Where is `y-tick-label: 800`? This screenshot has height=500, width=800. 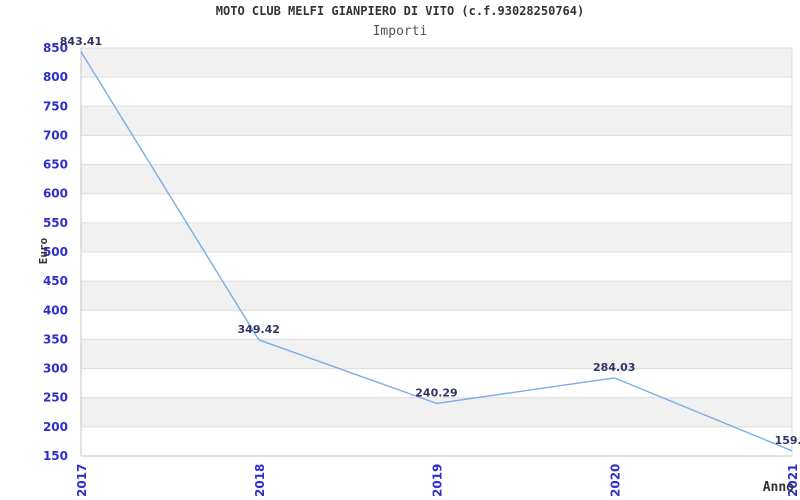
y-tick-label: 800 is located at coordinates (55, 77).